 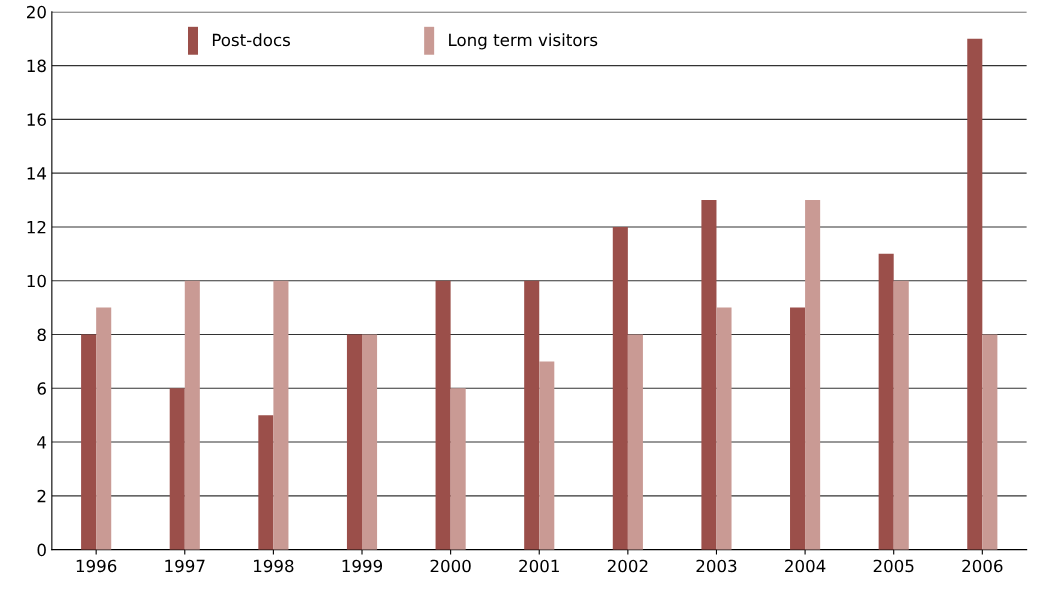 I want to click on y-tick-label: 2, so click(x=41, y=496).